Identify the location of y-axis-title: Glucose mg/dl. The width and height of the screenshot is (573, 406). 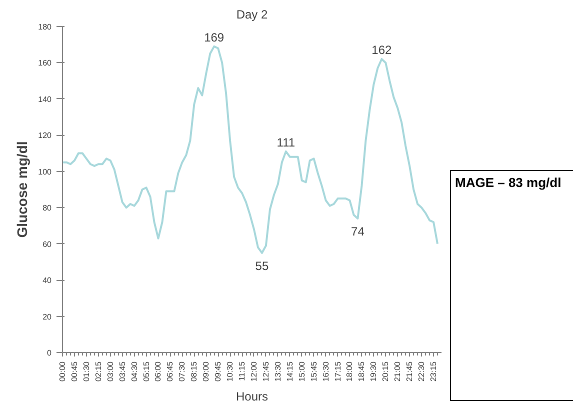
(22, 189).